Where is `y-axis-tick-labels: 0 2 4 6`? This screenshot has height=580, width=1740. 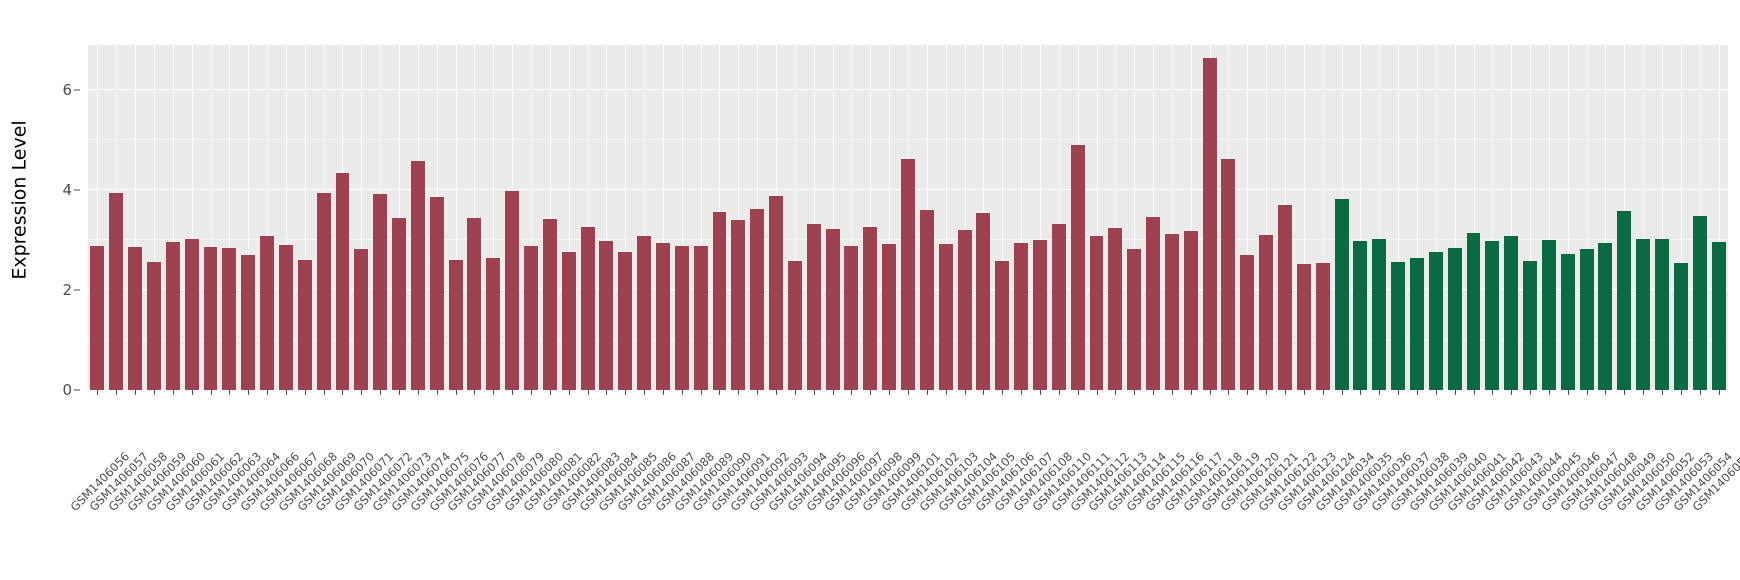 y-axis-tick-labels: 0 2 4 6 is located at coordinates (61, 222).